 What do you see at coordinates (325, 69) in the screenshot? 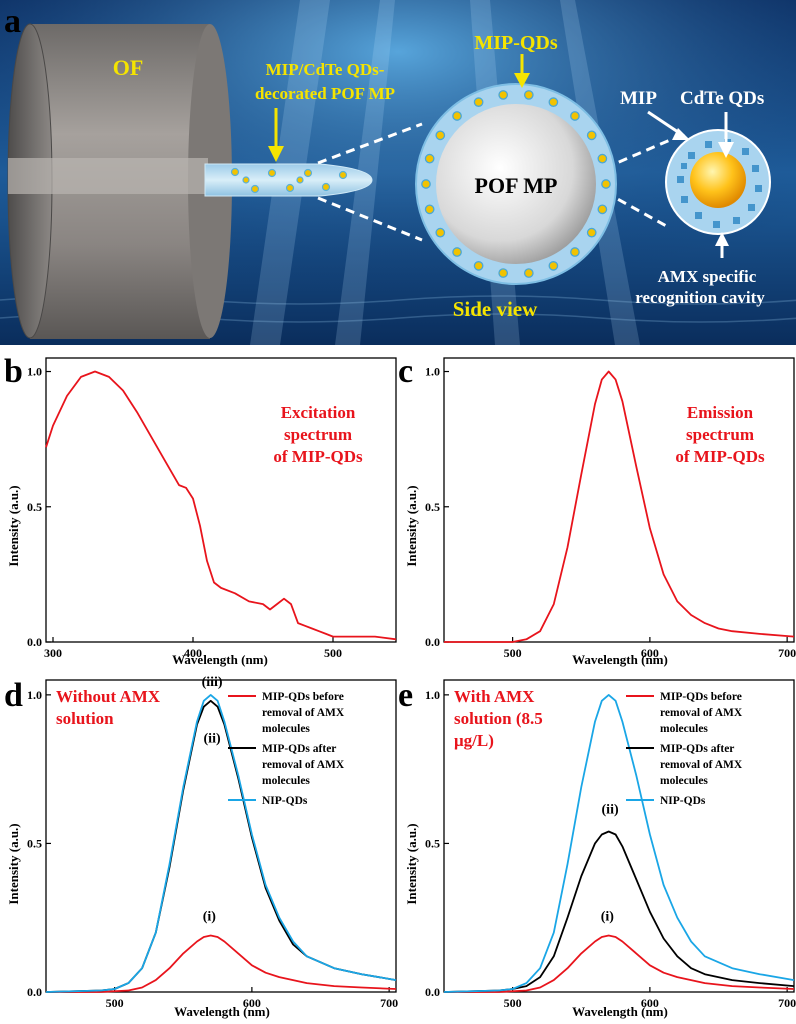
I see `pof-label-line1: MIP/CdTe QDs-` at bounding box center [325, 69].